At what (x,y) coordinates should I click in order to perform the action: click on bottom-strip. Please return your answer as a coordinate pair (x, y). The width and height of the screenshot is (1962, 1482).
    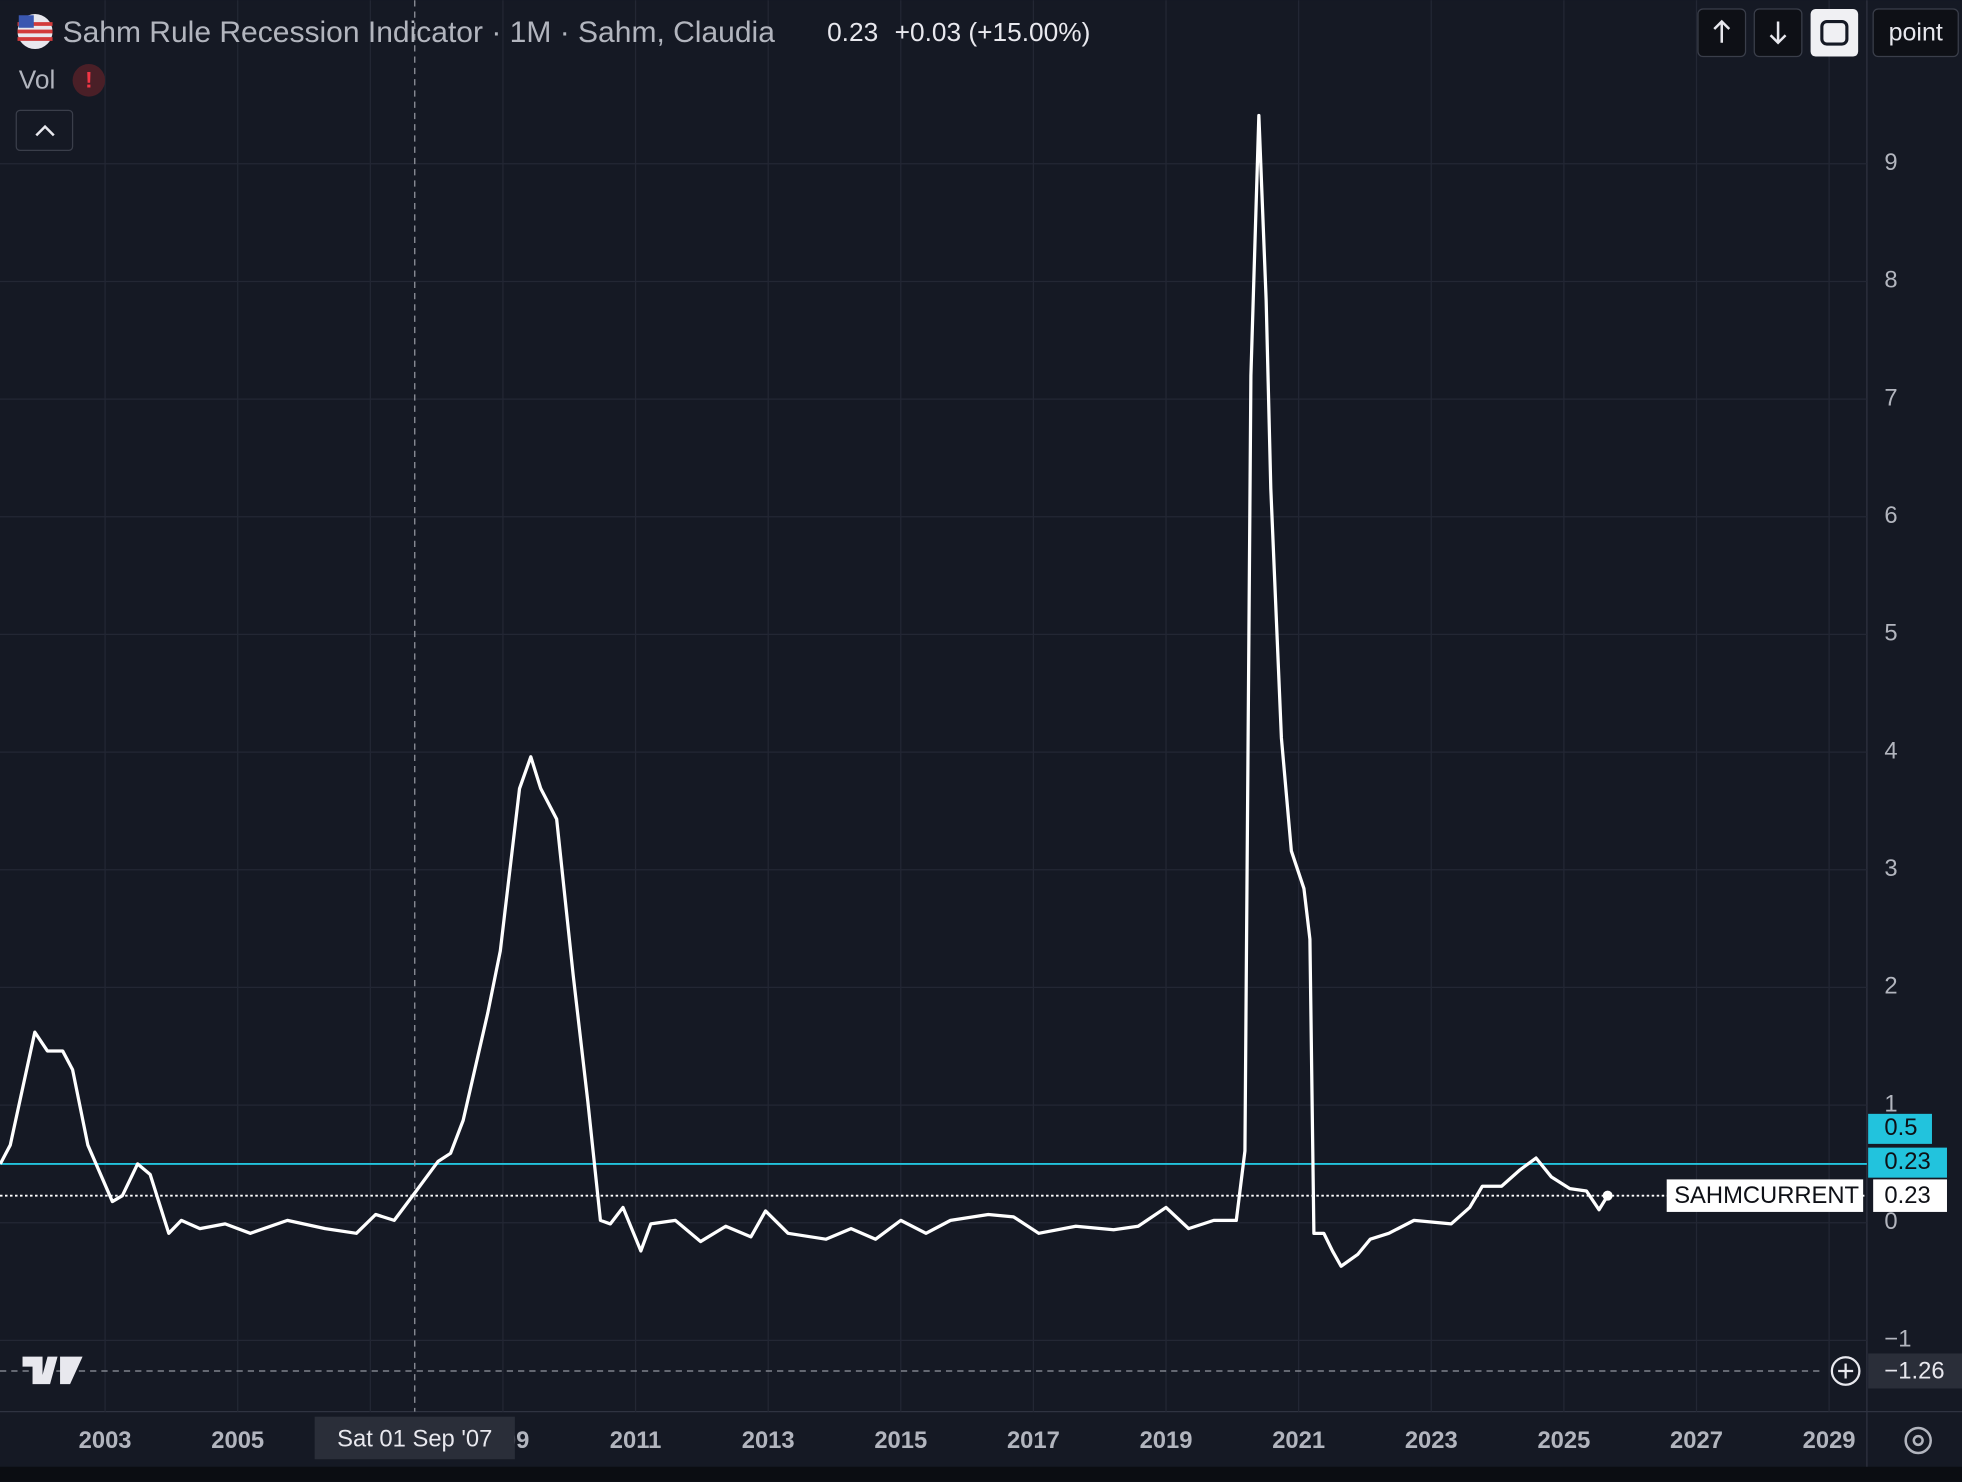
    Looking at the image, I should click on (981, 1474).